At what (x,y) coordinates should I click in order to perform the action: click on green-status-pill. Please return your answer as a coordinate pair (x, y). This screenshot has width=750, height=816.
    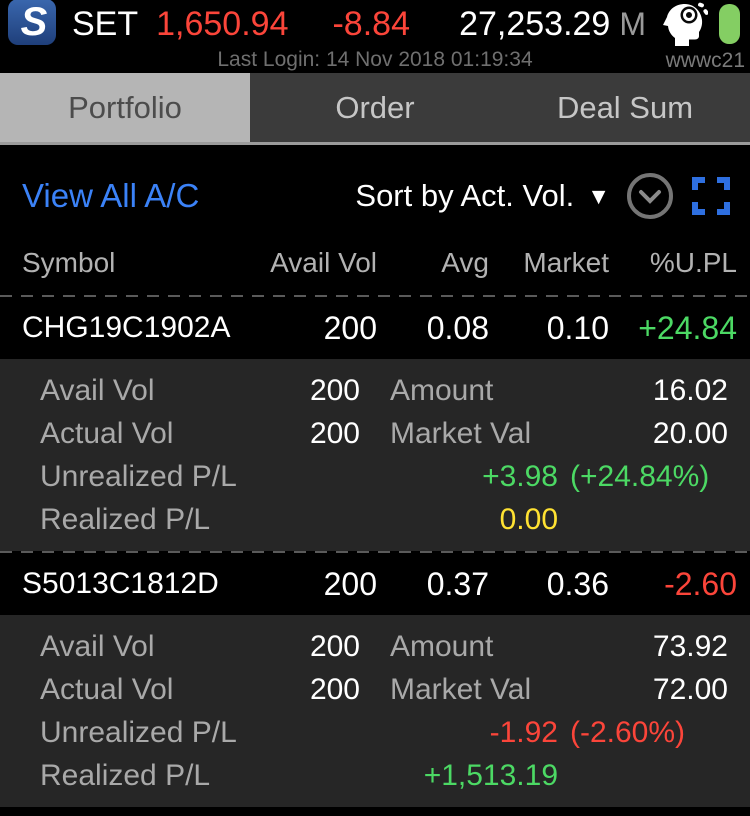
    Looking at the image, I should click on (729, 24).